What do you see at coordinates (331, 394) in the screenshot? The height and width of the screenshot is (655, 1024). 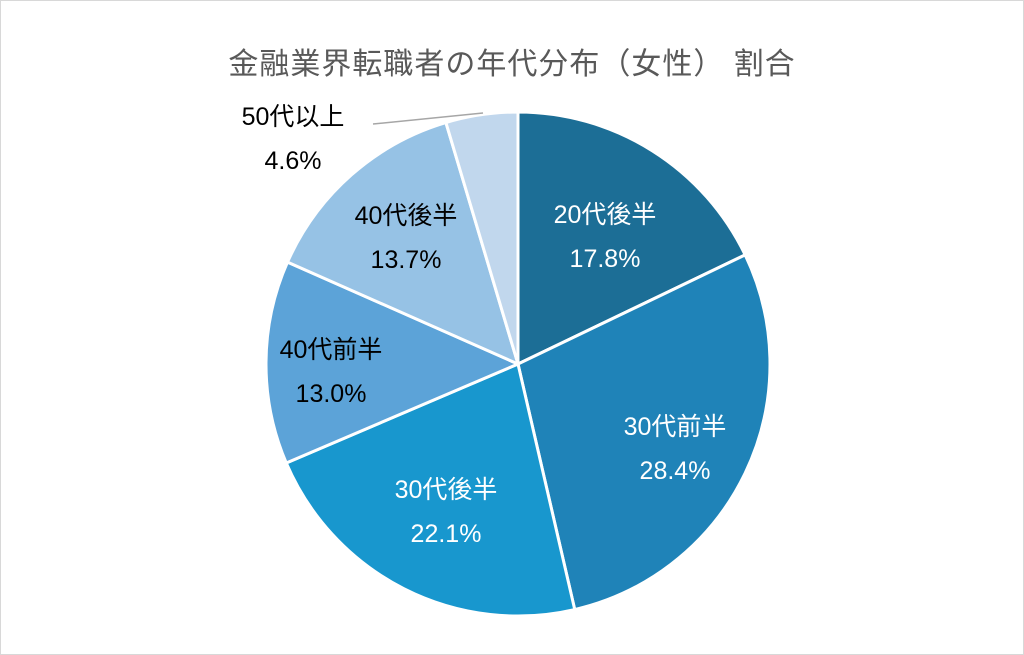 I see `slice-percent: 13.0%` at bounding box center [331, 394].